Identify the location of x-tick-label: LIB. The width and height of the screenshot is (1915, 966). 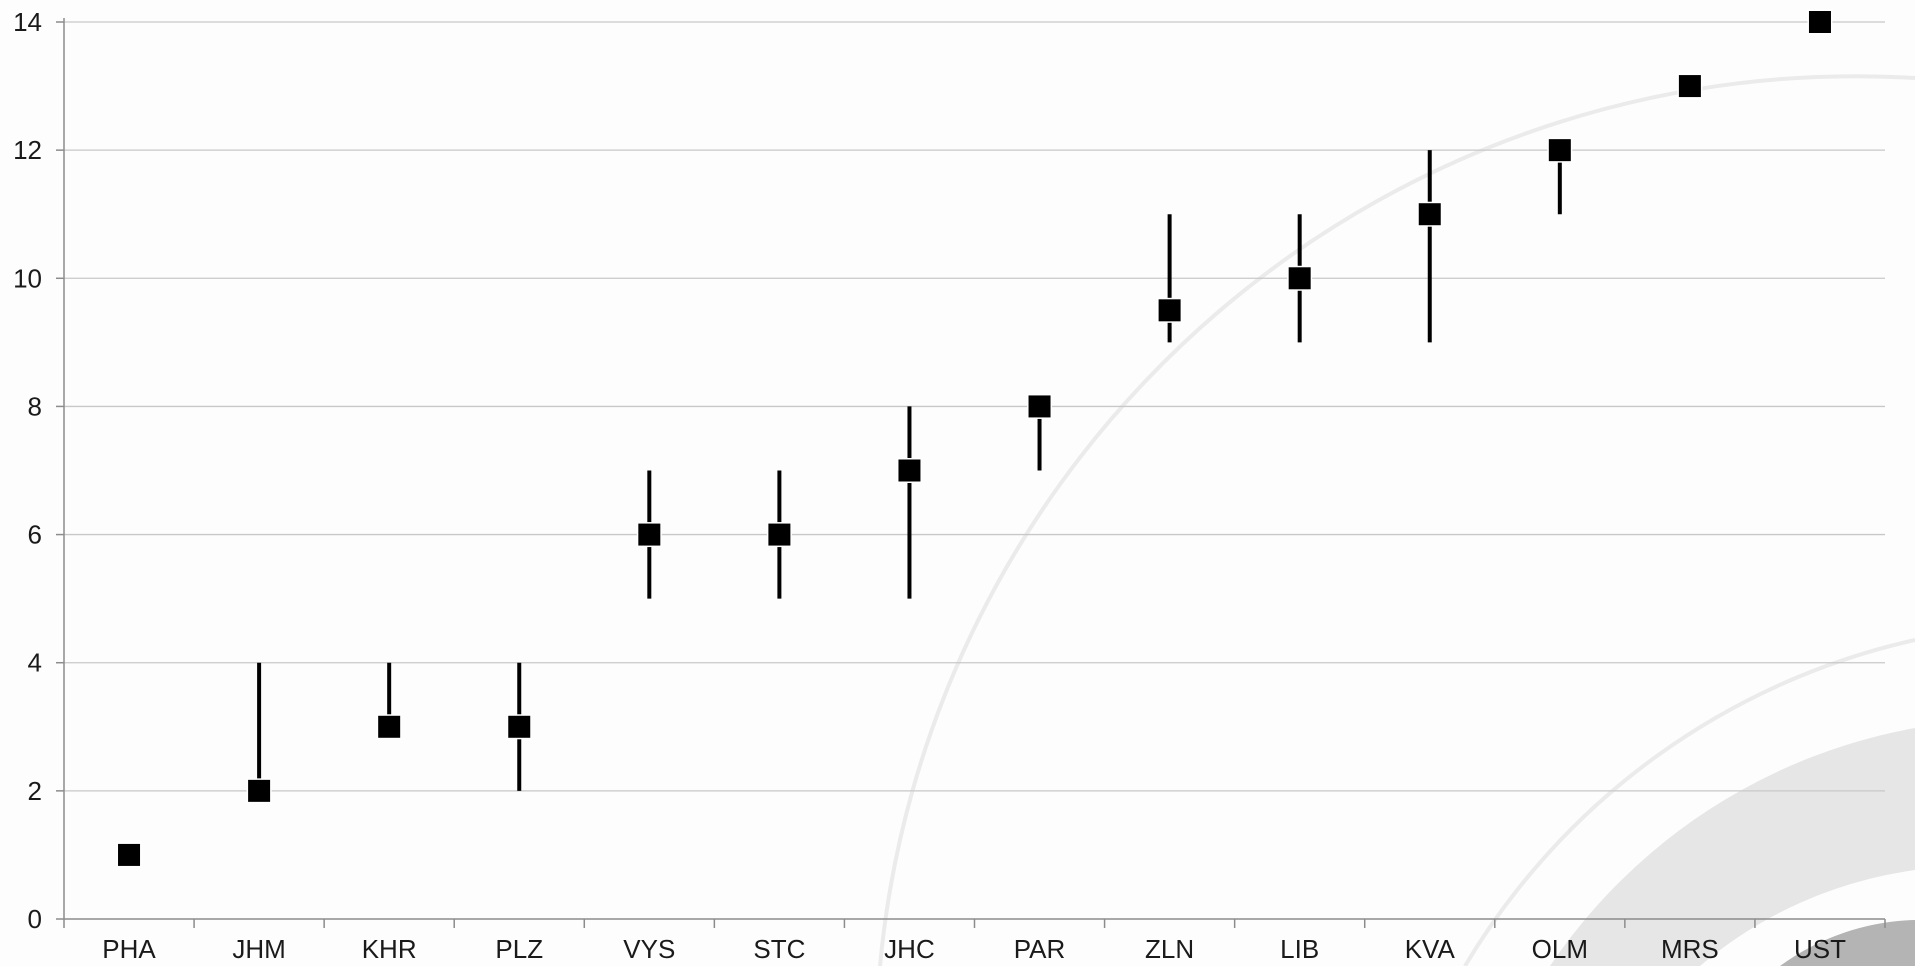
(1299, 949).